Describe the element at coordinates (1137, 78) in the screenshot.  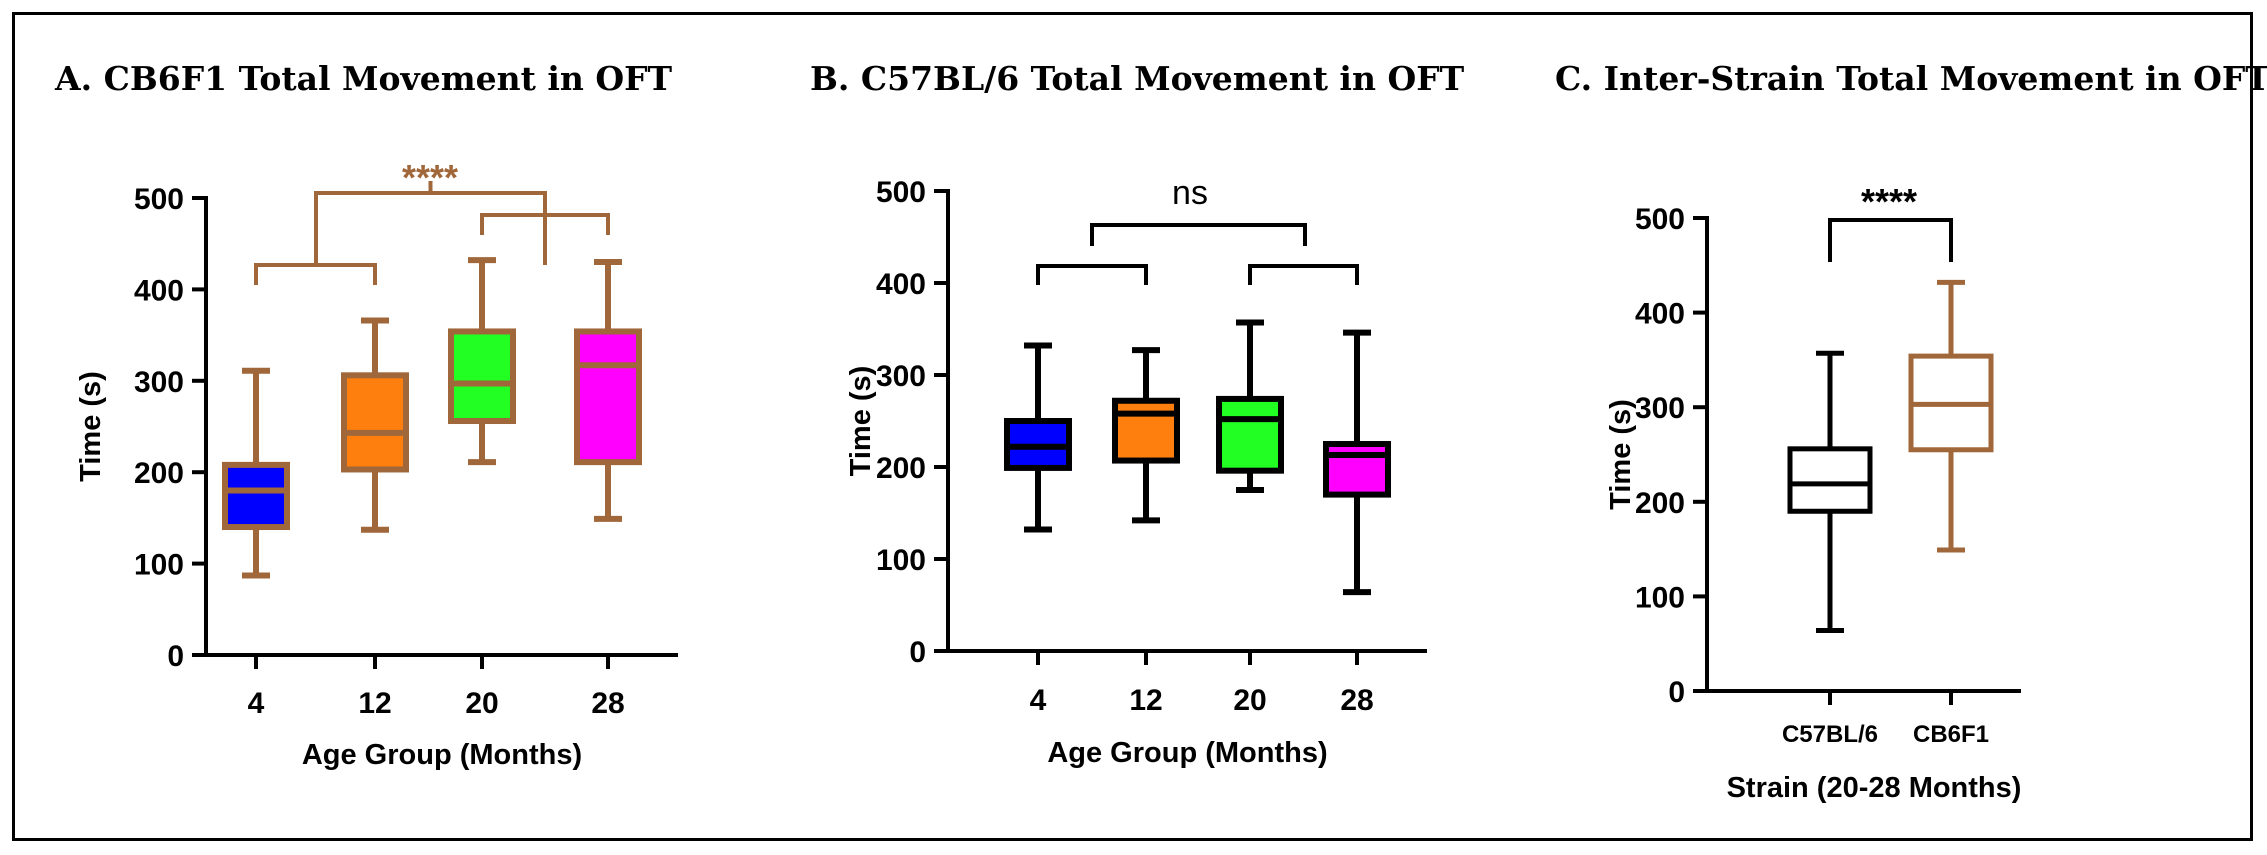
I see `panel-b-title: B. C57BL/6 Total Movement in OFT` at that location.